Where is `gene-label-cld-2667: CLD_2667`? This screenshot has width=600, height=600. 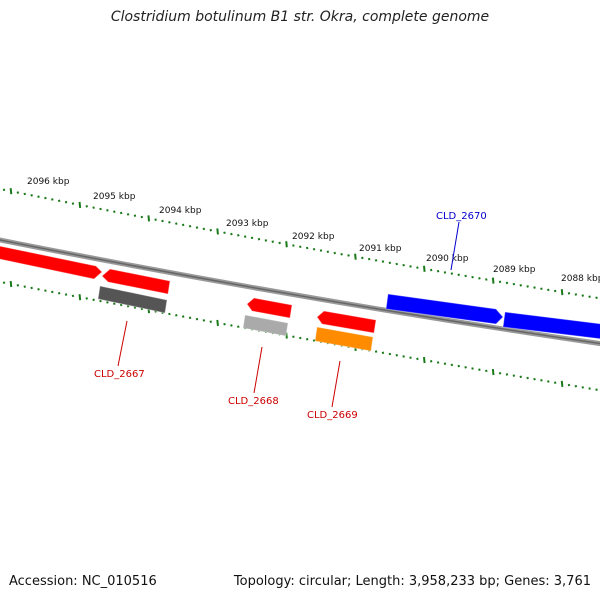
gene-label-cld-2667: CLD_2667 is located at coordinates (119, 374).